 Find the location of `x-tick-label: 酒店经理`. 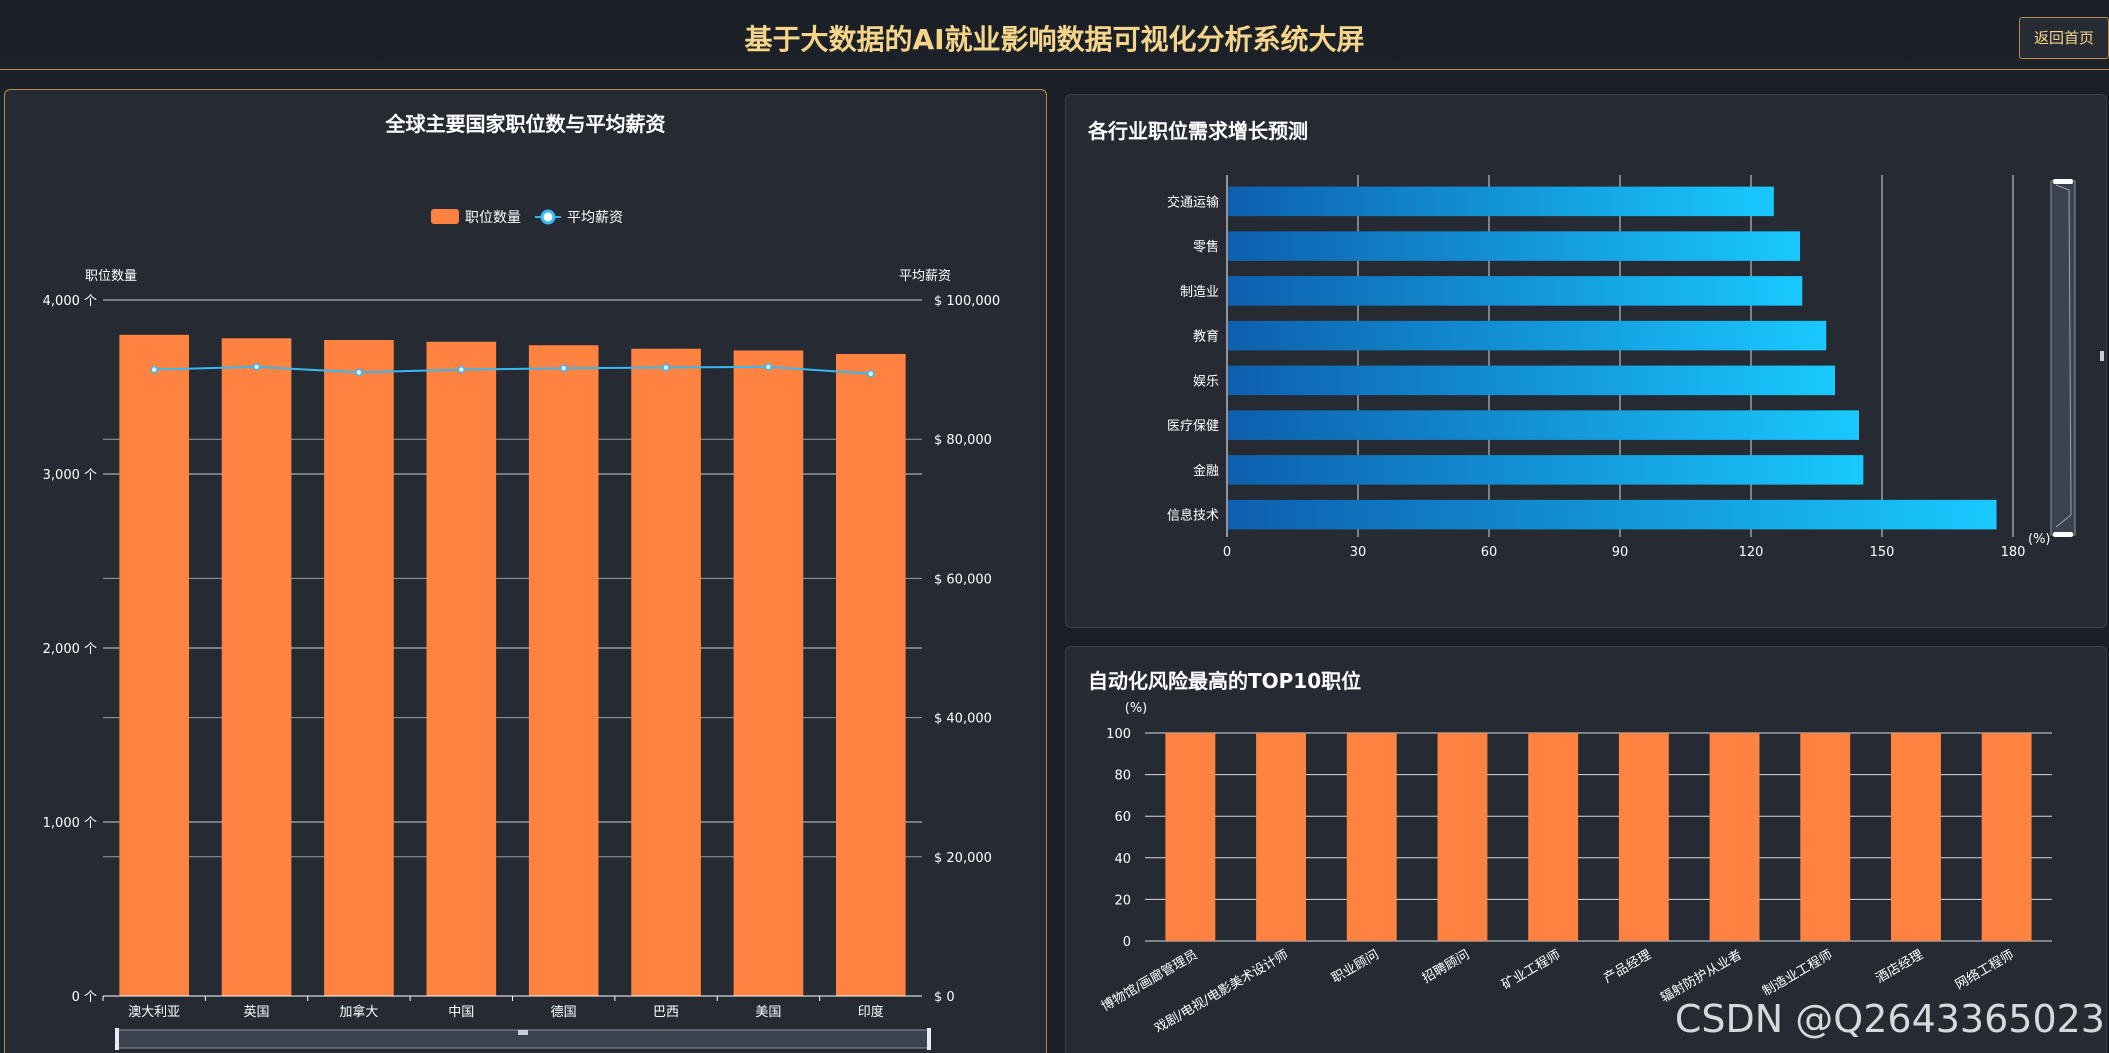

x-tick-label: 酒店经理 is located at coordinates (1899, 966).